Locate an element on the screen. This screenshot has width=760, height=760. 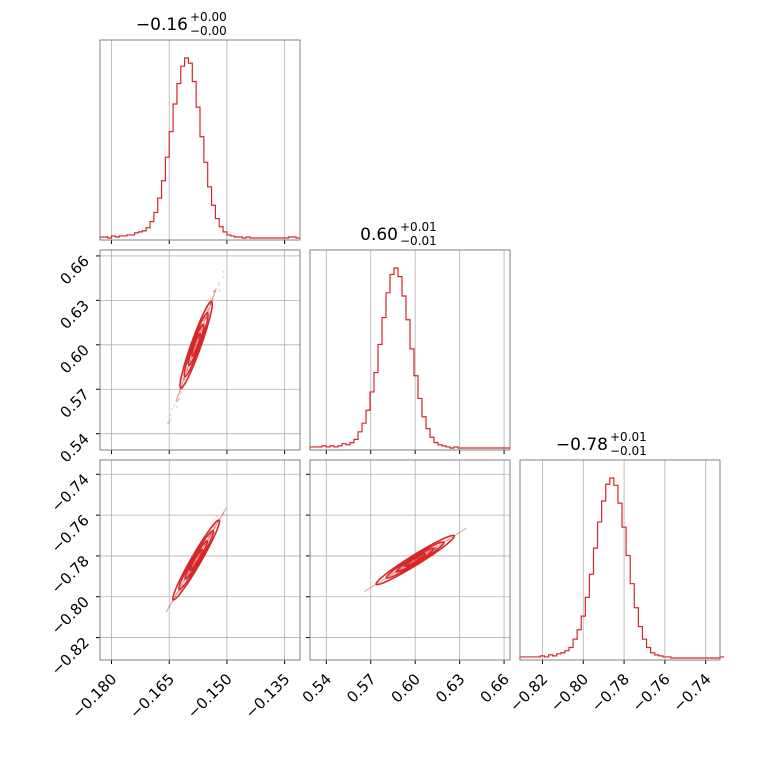
hist-title-1-median: 0.60 is located at coordinates (379, 235).